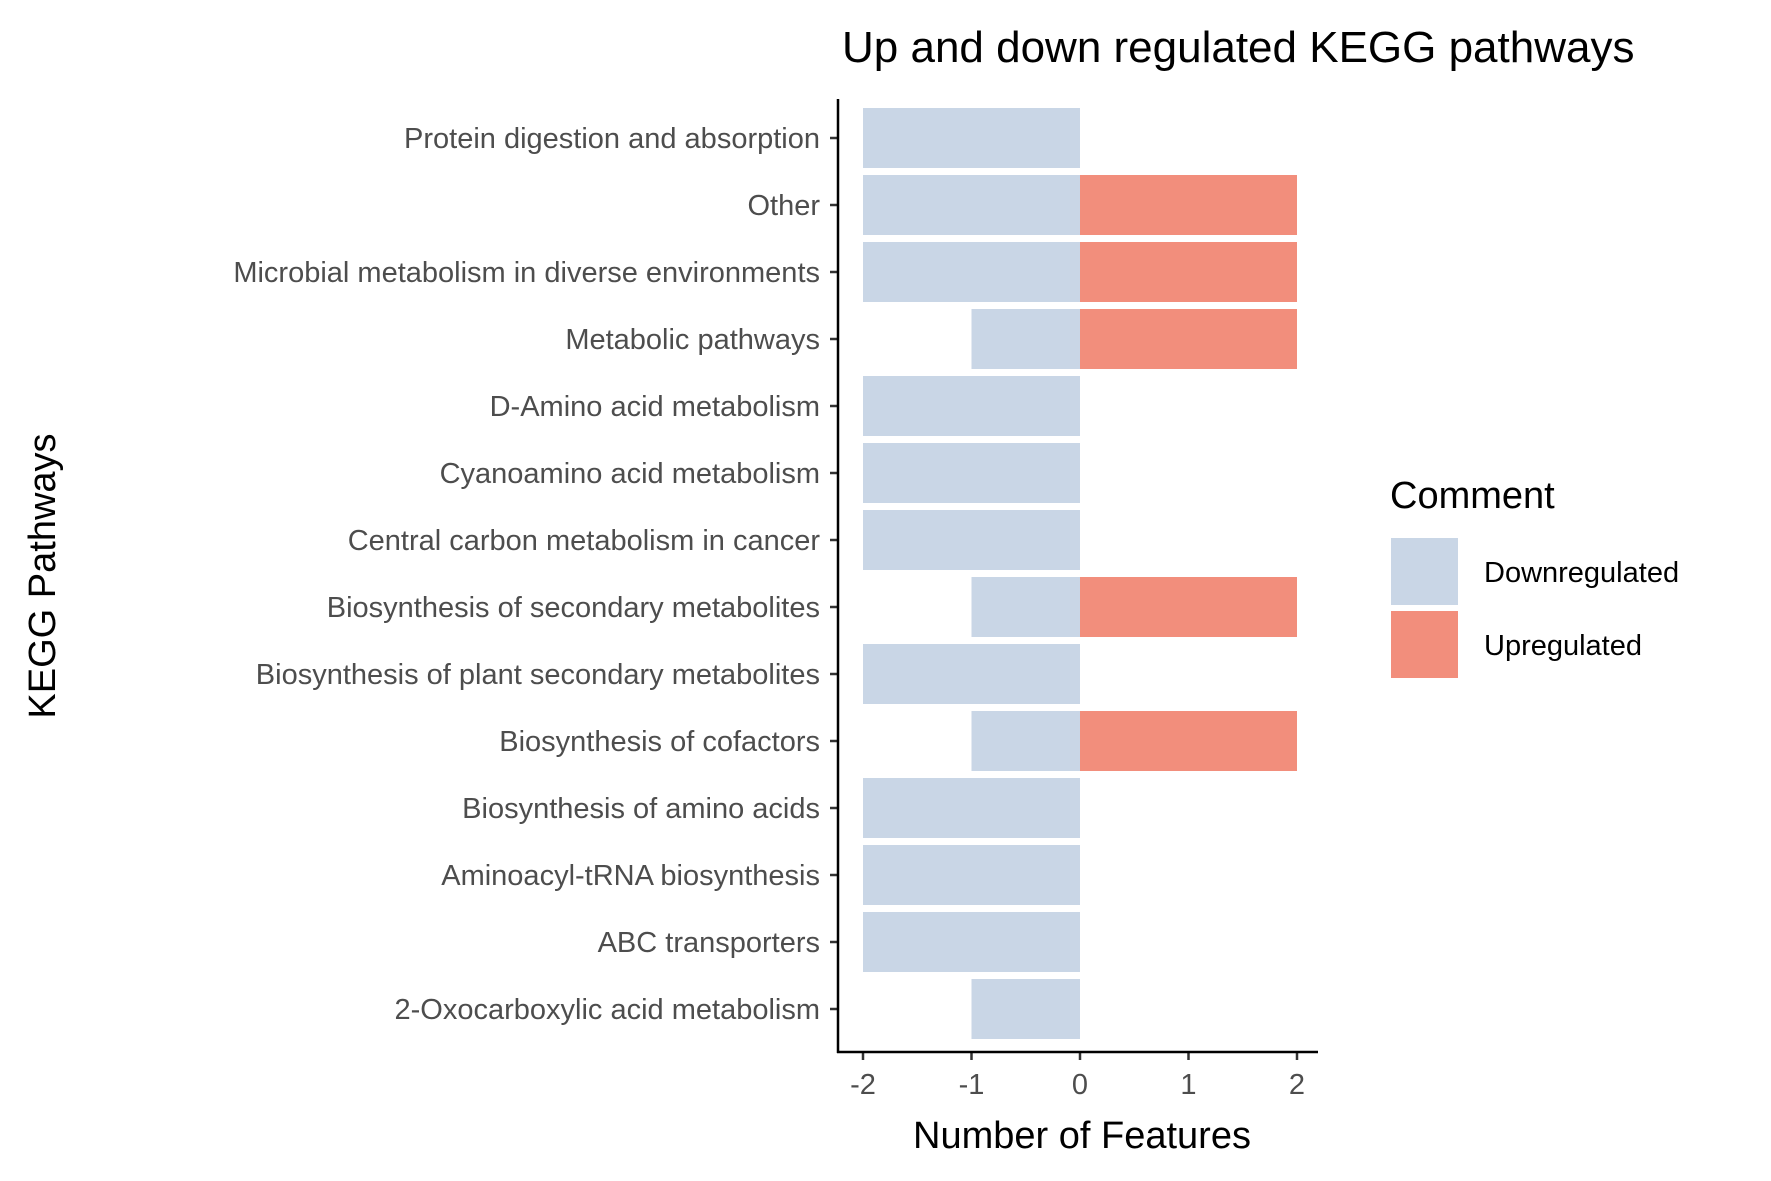 The image size is (1771, 1181). What do you see at coordinates (612, 139) in the screenshot?
I see `y-tick-label-protein-digestion-and-absorption: Protein digestion and absorption` at bounding box center [612, 139].